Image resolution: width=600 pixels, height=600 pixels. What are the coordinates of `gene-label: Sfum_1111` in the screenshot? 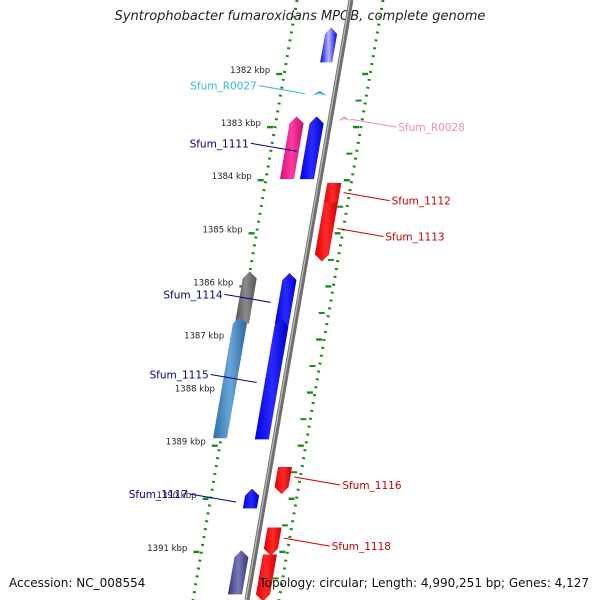 It's located at (219, 144).